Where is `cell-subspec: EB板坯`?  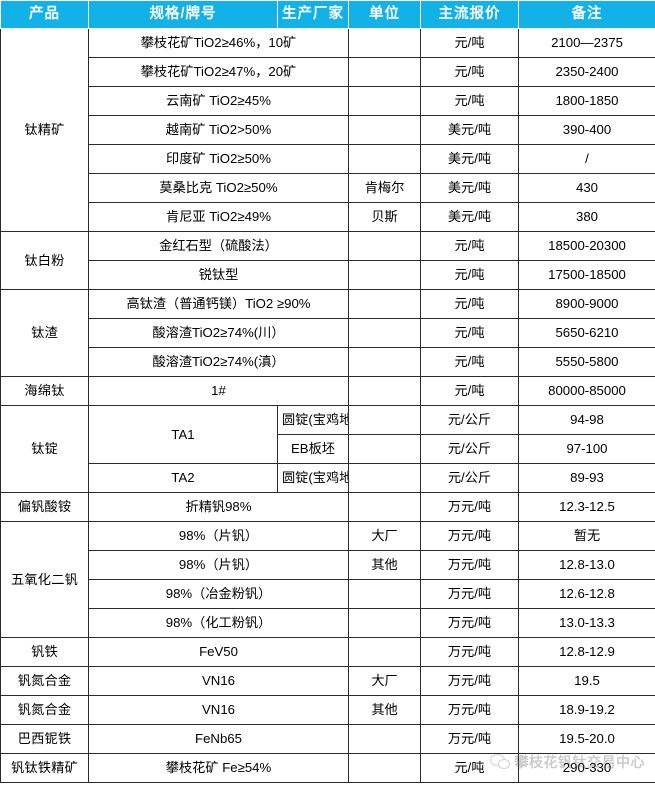
cell-subspec: EB板坯 is located at coordinates (313, 449).